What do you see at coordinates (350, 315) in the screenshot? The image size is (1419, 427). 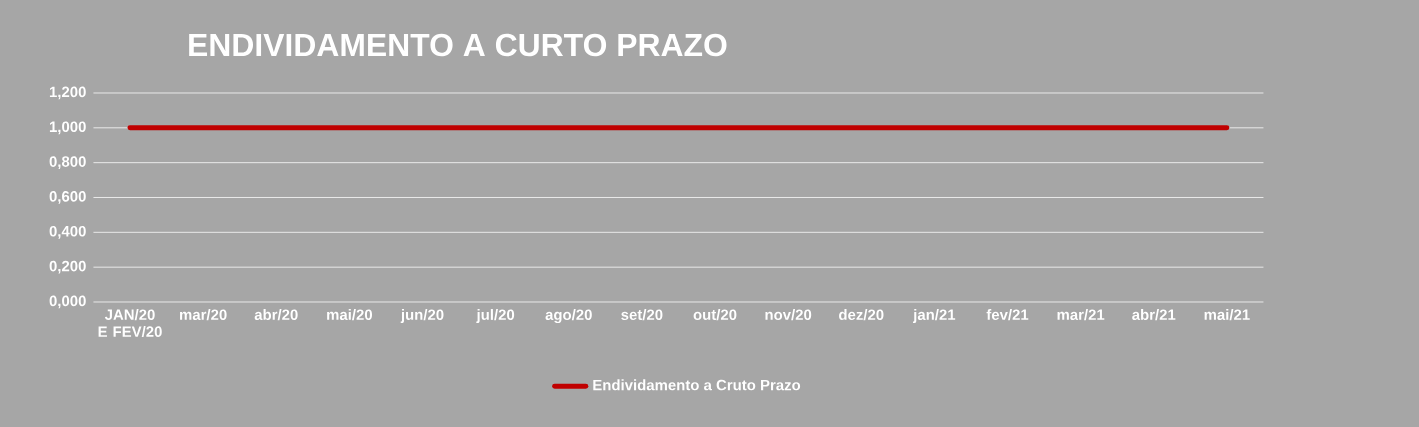 I see `x-tick-label: mai/20` at bounding box center [350, 315].